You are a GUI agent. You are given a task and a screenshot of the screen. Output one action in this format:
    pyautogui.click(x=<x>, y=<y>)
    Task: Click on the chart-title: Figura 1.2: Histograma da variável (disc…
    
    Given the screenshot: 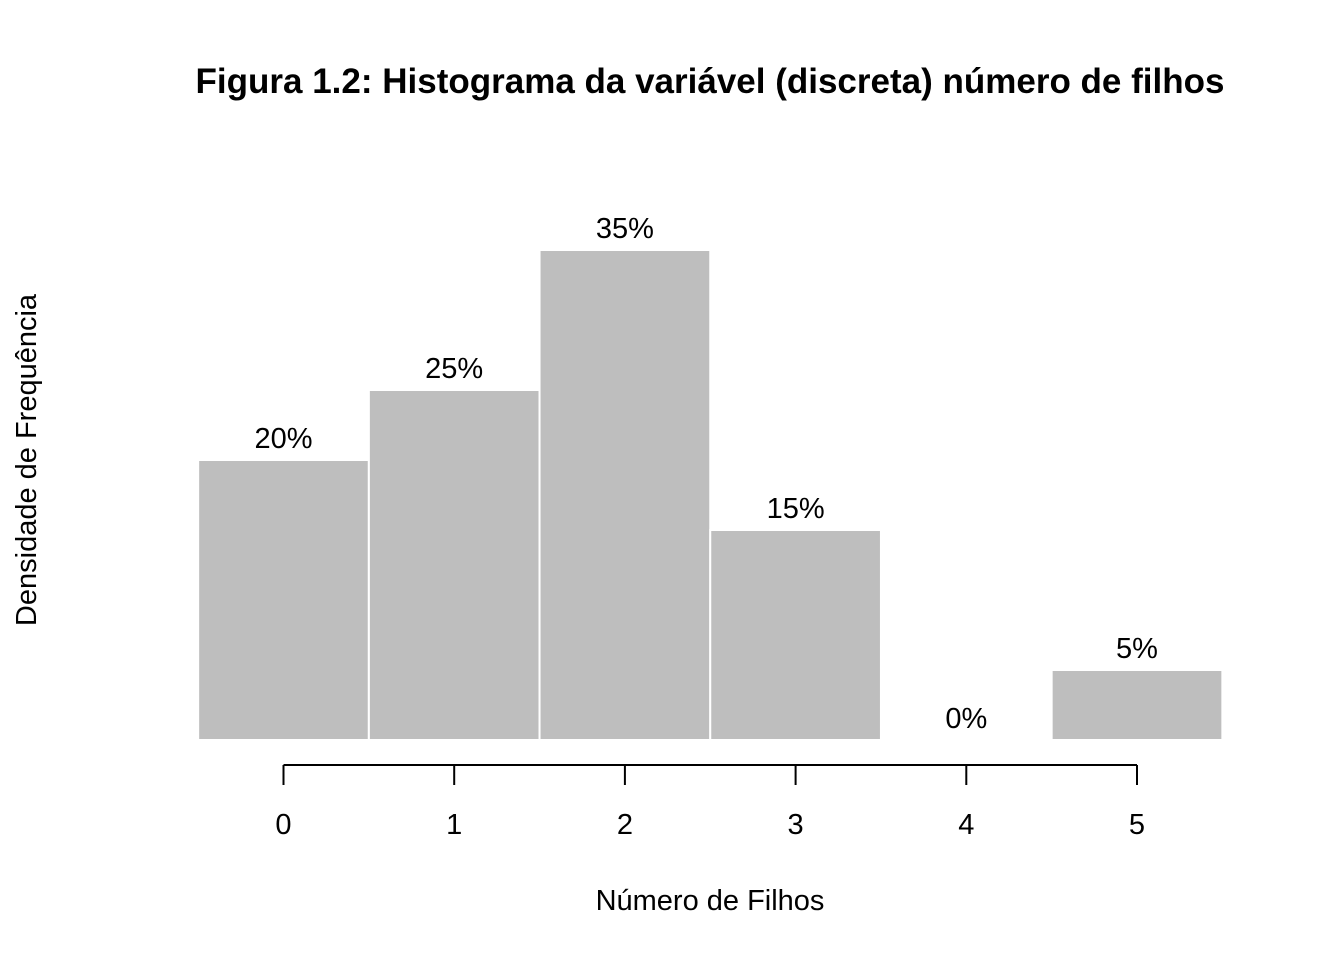 What is the action you would take?
    pyautogui.click(x=710, y=81)
    